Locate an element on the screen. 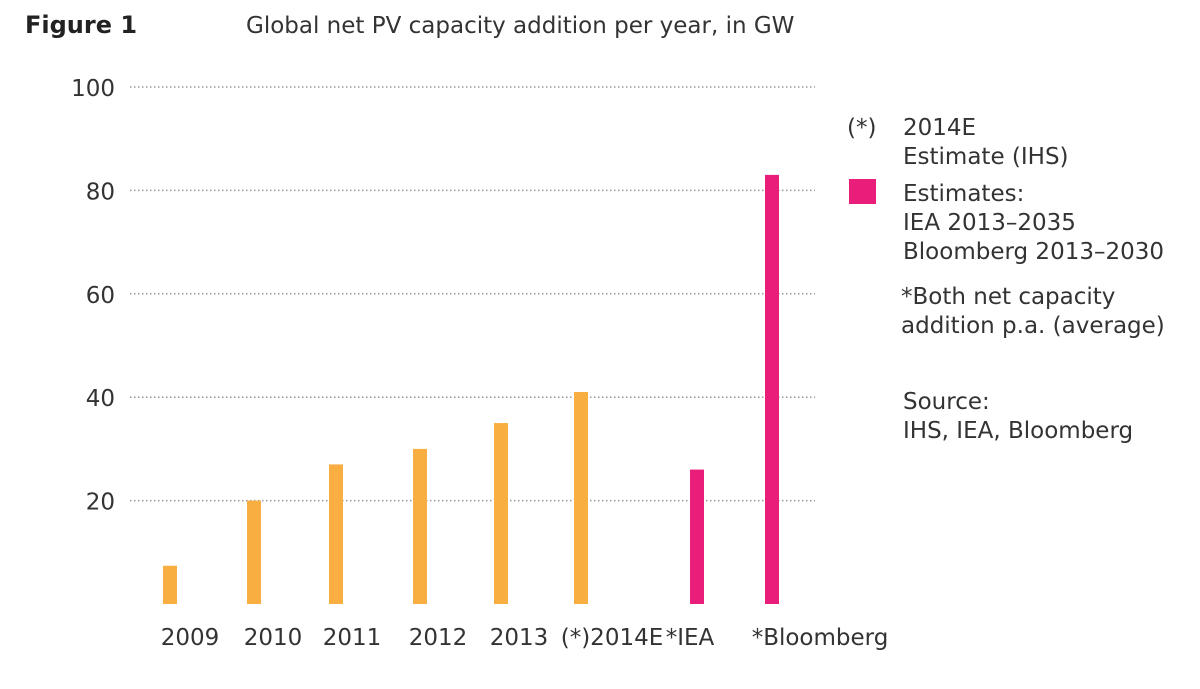 The width and height of the screenshot is (1200, 689). x-tick-label: 2009 is located at coordinates (190, 638).